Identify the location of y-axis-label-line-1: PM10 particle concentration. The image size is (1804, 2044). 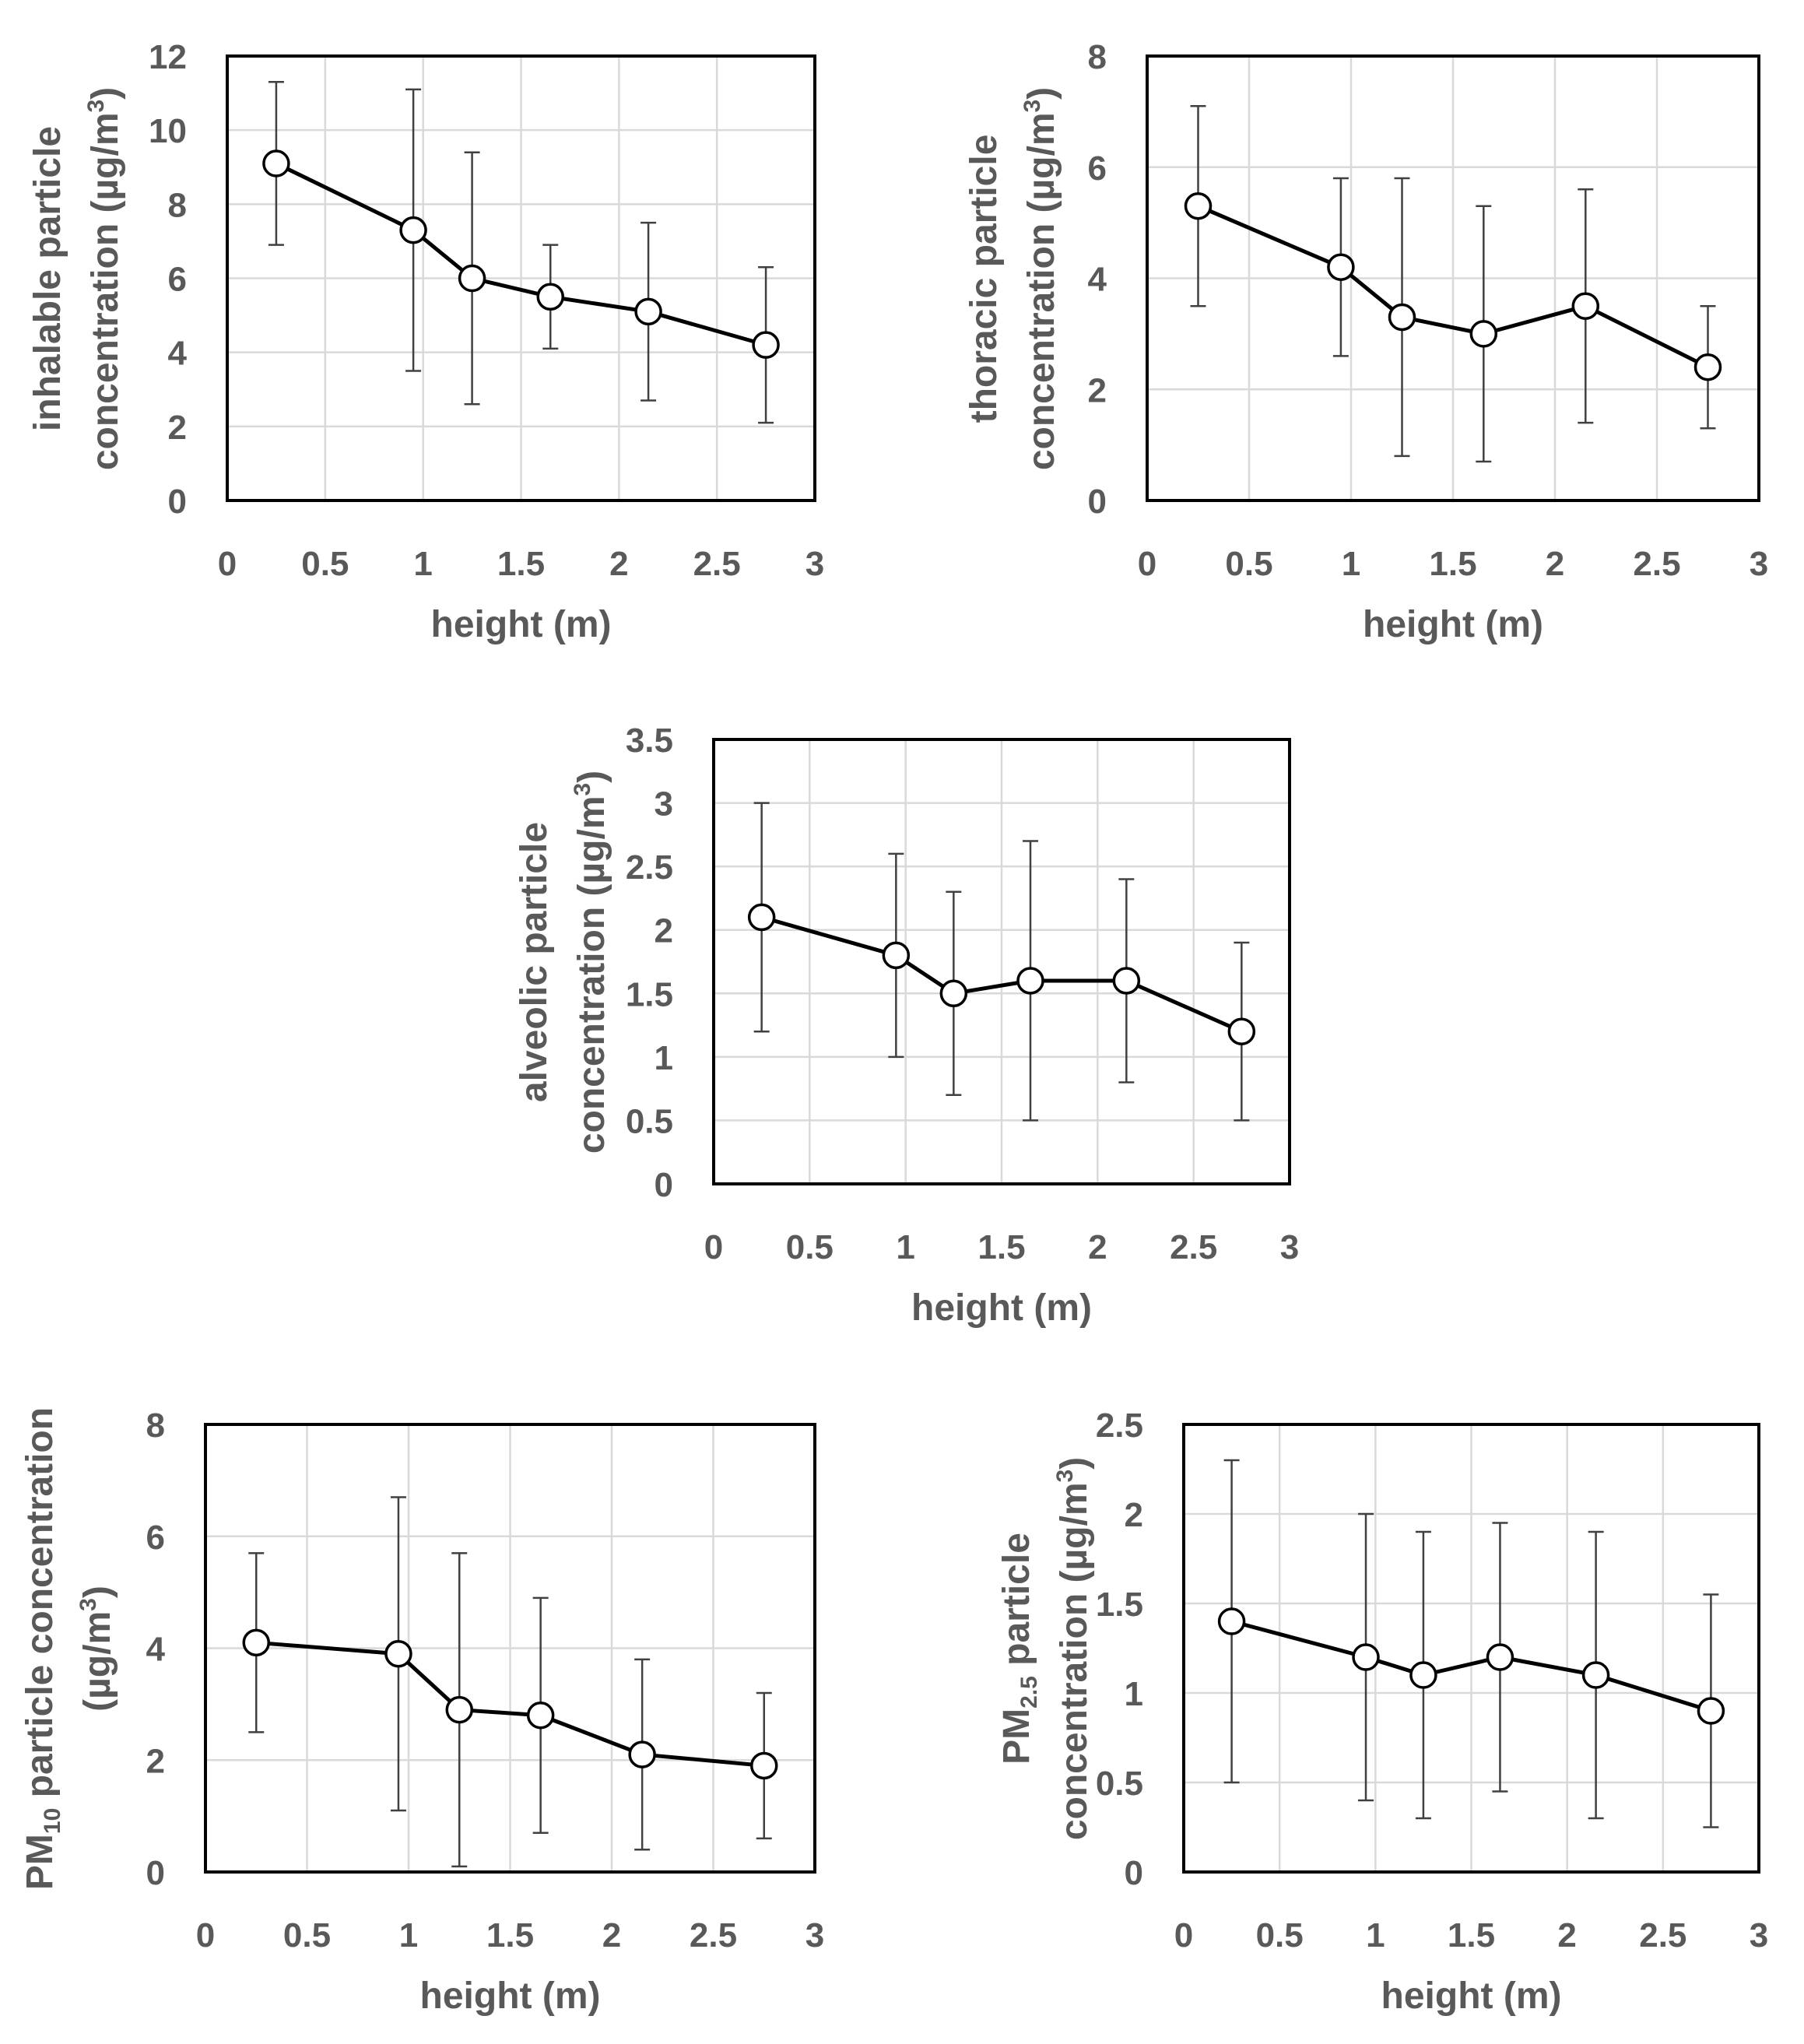
(42, 1648).